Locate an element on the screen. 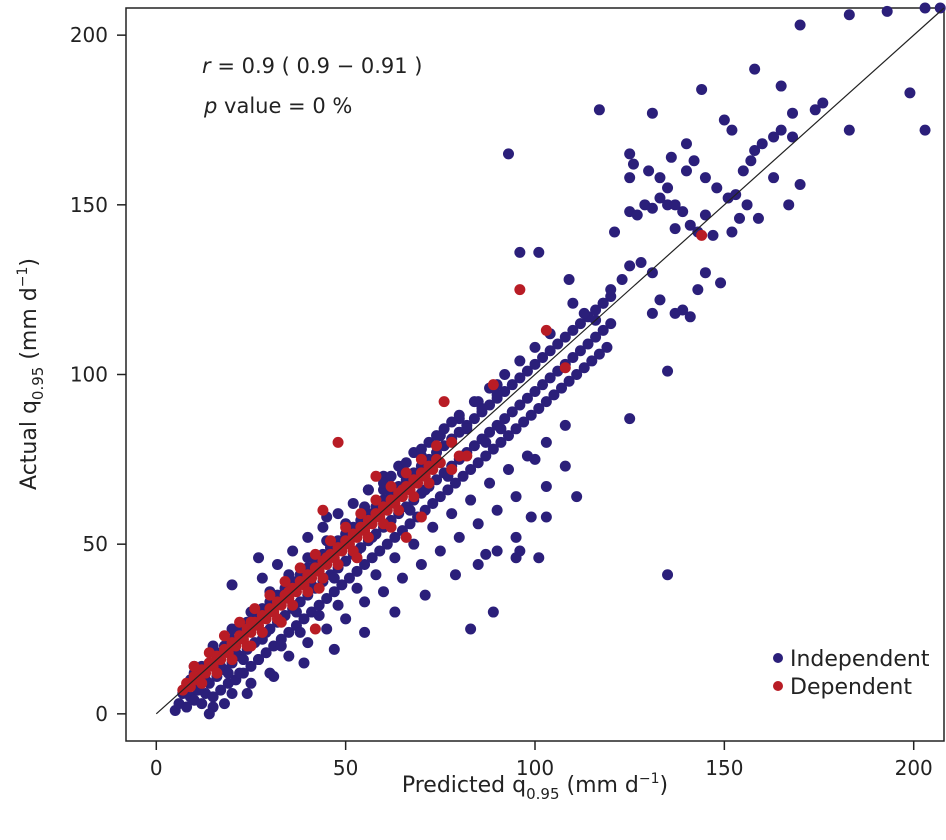 This screenshot has height=840, width=946. y-tick-label-0: 0 is located at coordinates (101, 714).